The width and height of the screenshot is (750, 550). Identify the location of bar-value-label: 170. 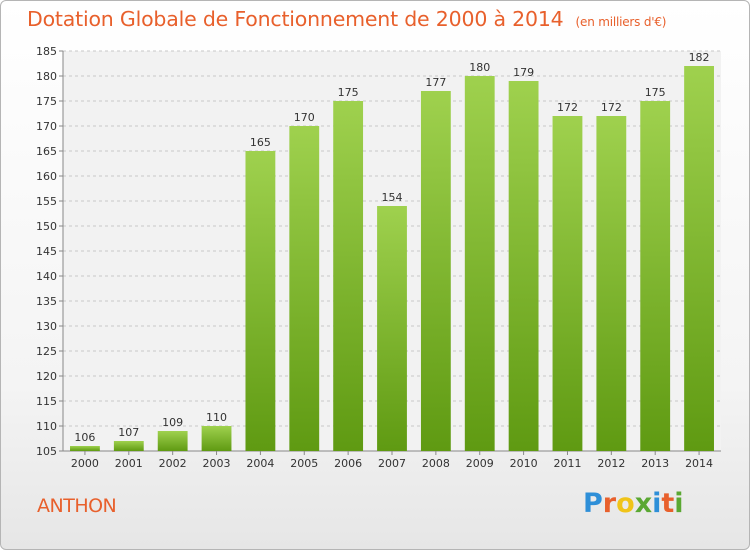
(304, 117).